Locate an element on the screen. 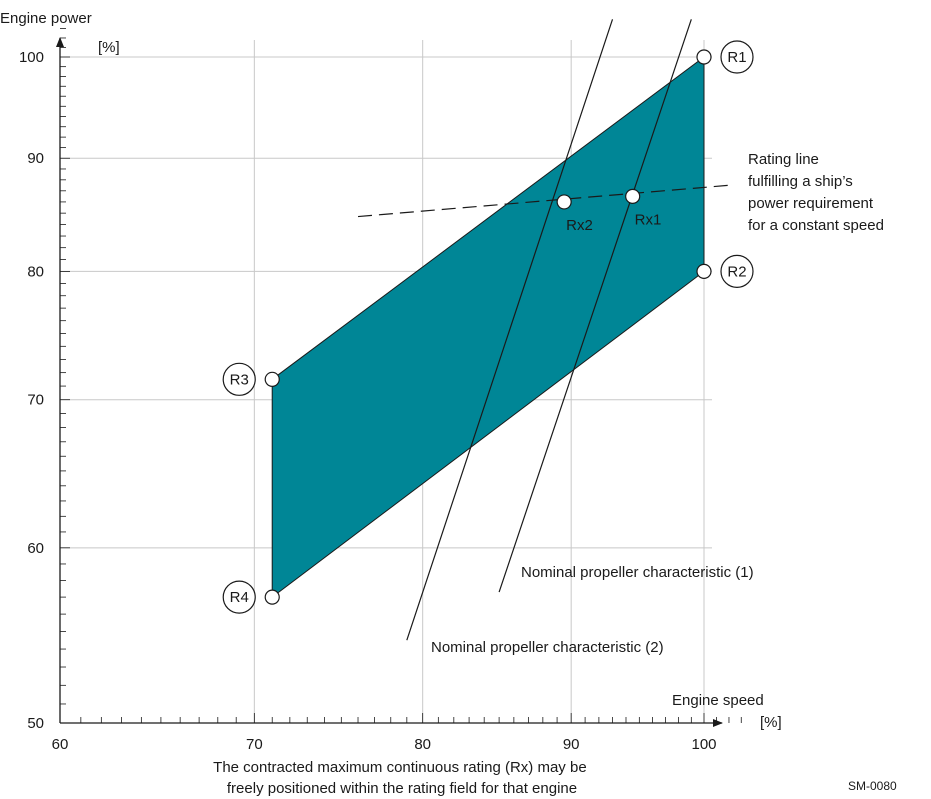 The width and height of the screenshot is (931, 799). y-tick-label-100: 100 is located at coordinates (31, 57).